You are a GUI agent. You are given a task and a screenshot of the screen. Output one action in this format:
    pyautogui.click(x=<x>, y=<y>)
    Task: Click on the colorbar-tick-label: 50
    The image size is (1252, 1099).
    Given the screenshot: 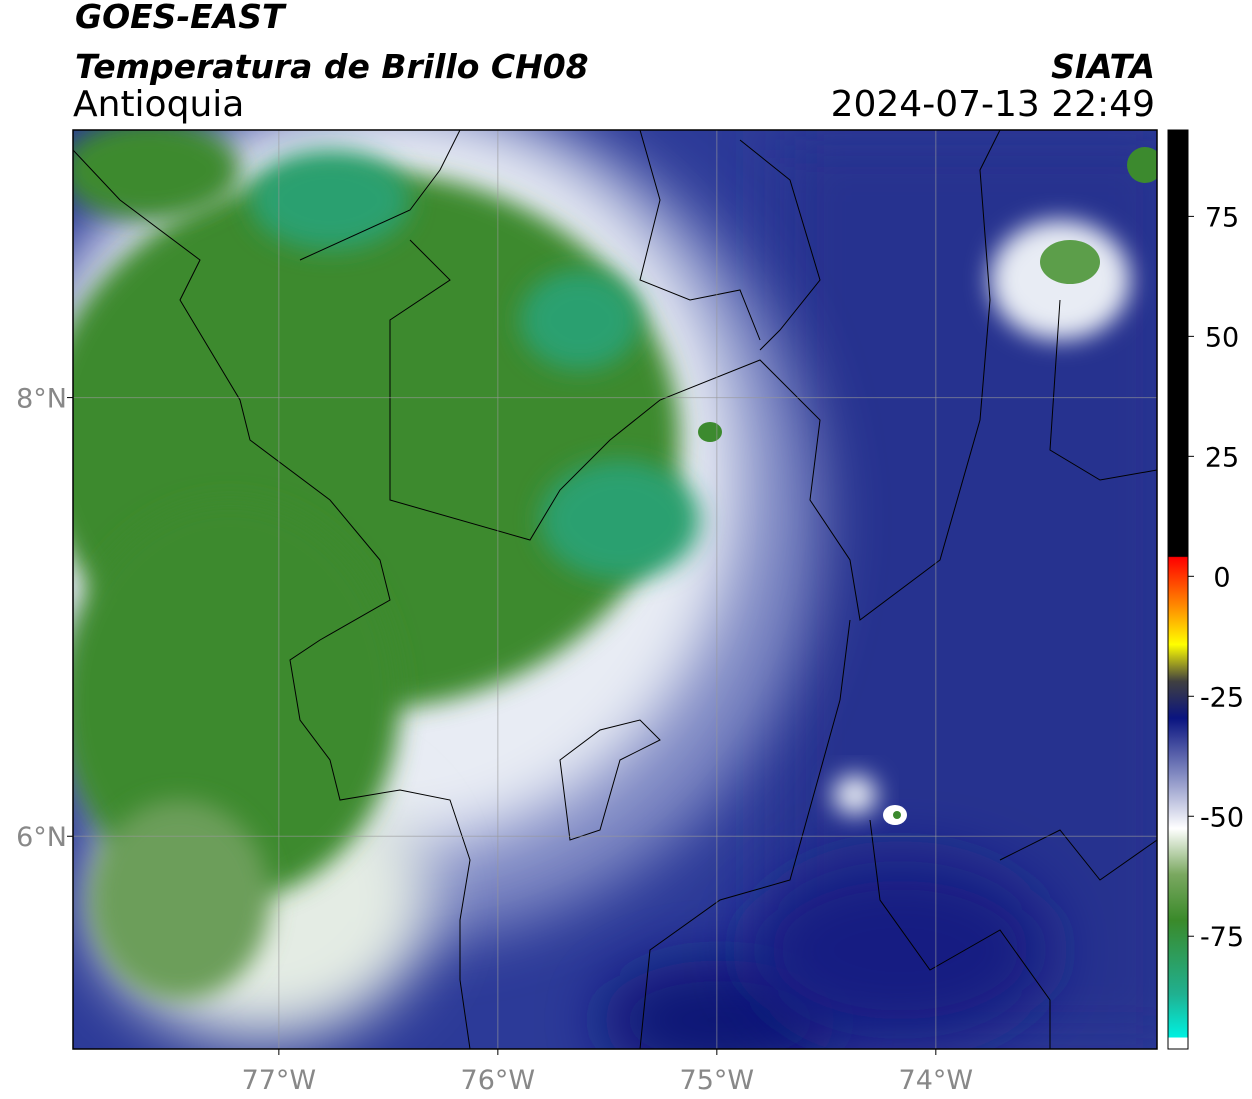 What is the action you would take?
    pyautogui.click(x=1222, y=337)
    